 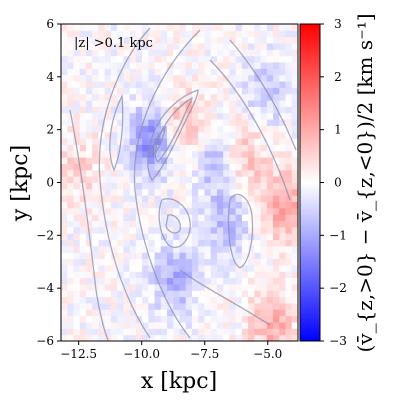 I want to click on contour-line, so click(x=173, y=129).